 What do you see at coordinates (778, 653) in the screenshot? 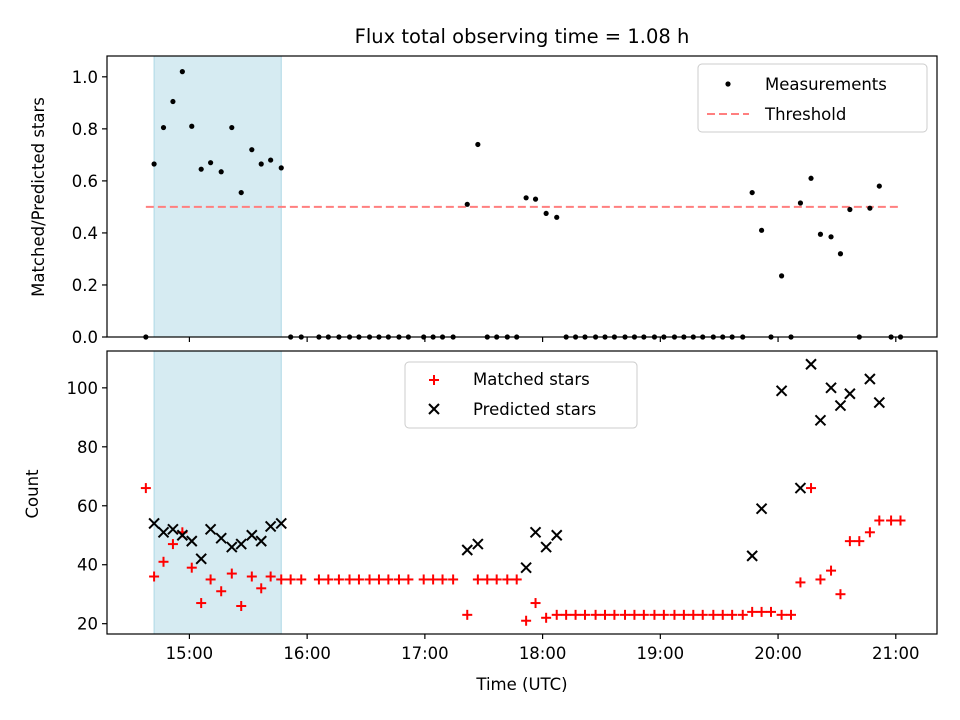
I see `x-tick-label: 20:00` at bounding box center [778, 653].